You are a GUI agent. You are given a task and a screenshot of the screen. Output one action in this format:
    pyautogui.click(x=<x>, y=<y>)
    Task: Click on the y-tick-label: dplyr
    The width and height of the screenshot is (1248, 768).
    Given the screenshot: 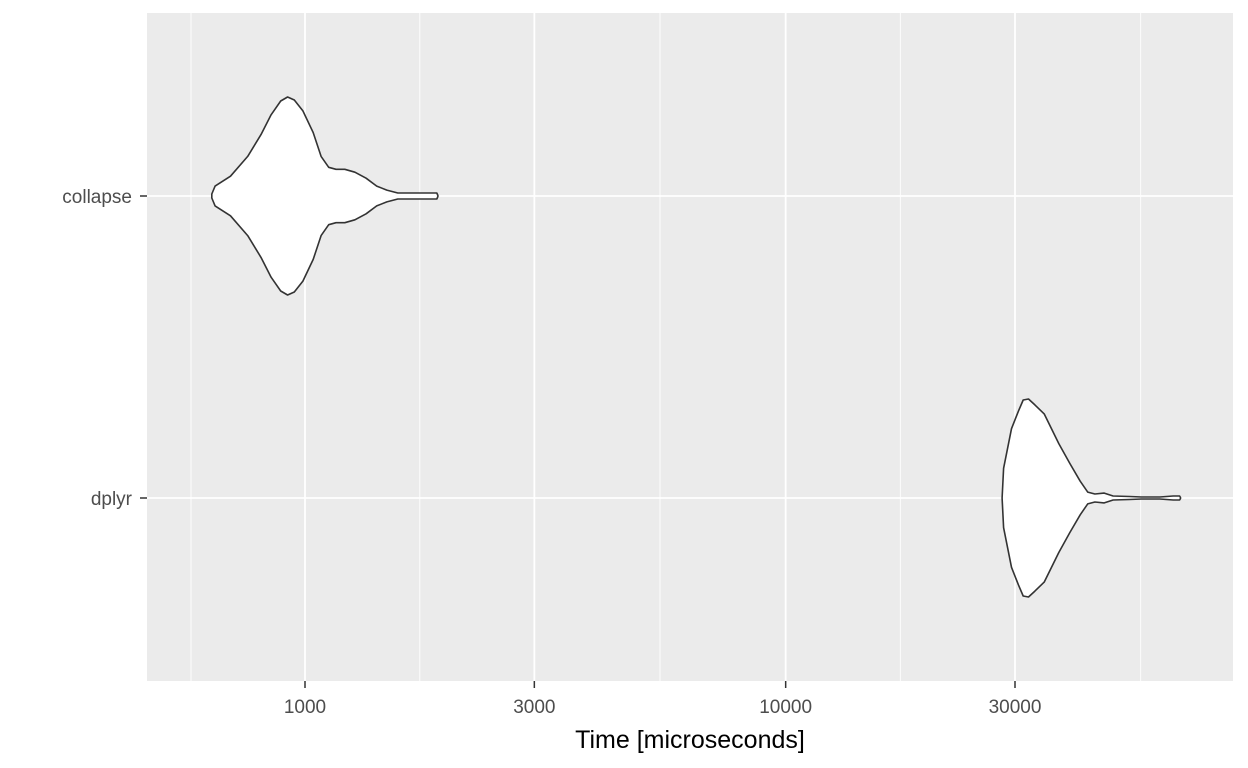 What is the action you would take?
    pyautogui.click(x=112, y=499)
    